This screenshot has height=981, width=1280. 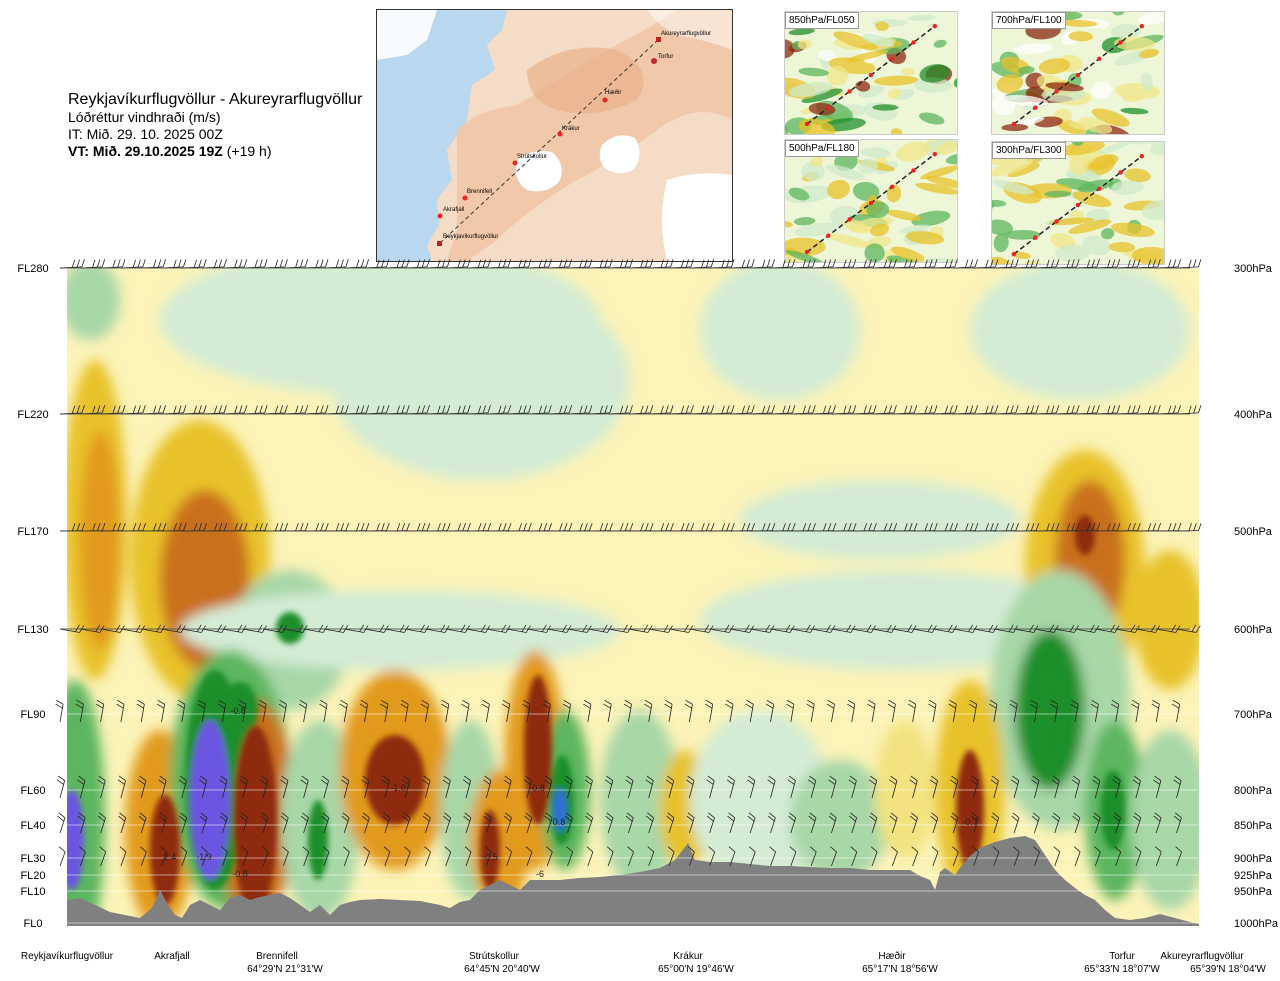 What do you see at coordinates (1253, 715) in the screenshot?
I see `pressure-level-label: 700hPa` at bounding box center [1253, 715].